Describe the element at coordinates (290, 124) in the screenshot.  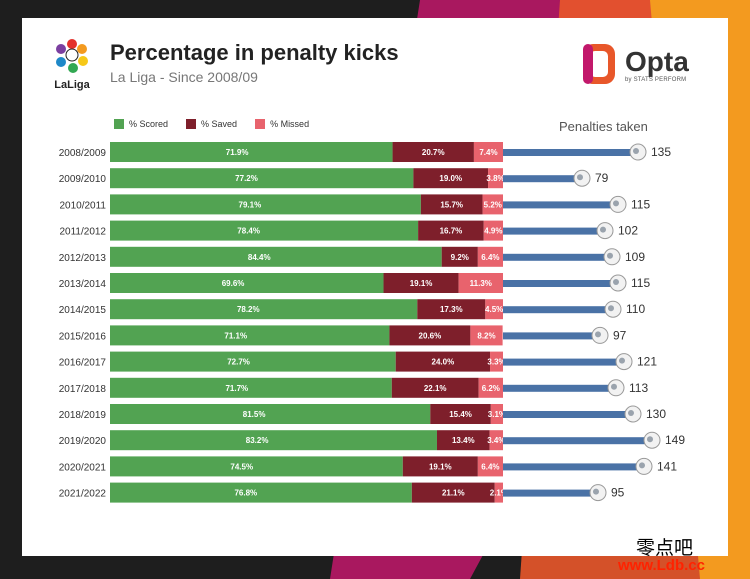
I see `legend-missed-label: % Missed` at that location.